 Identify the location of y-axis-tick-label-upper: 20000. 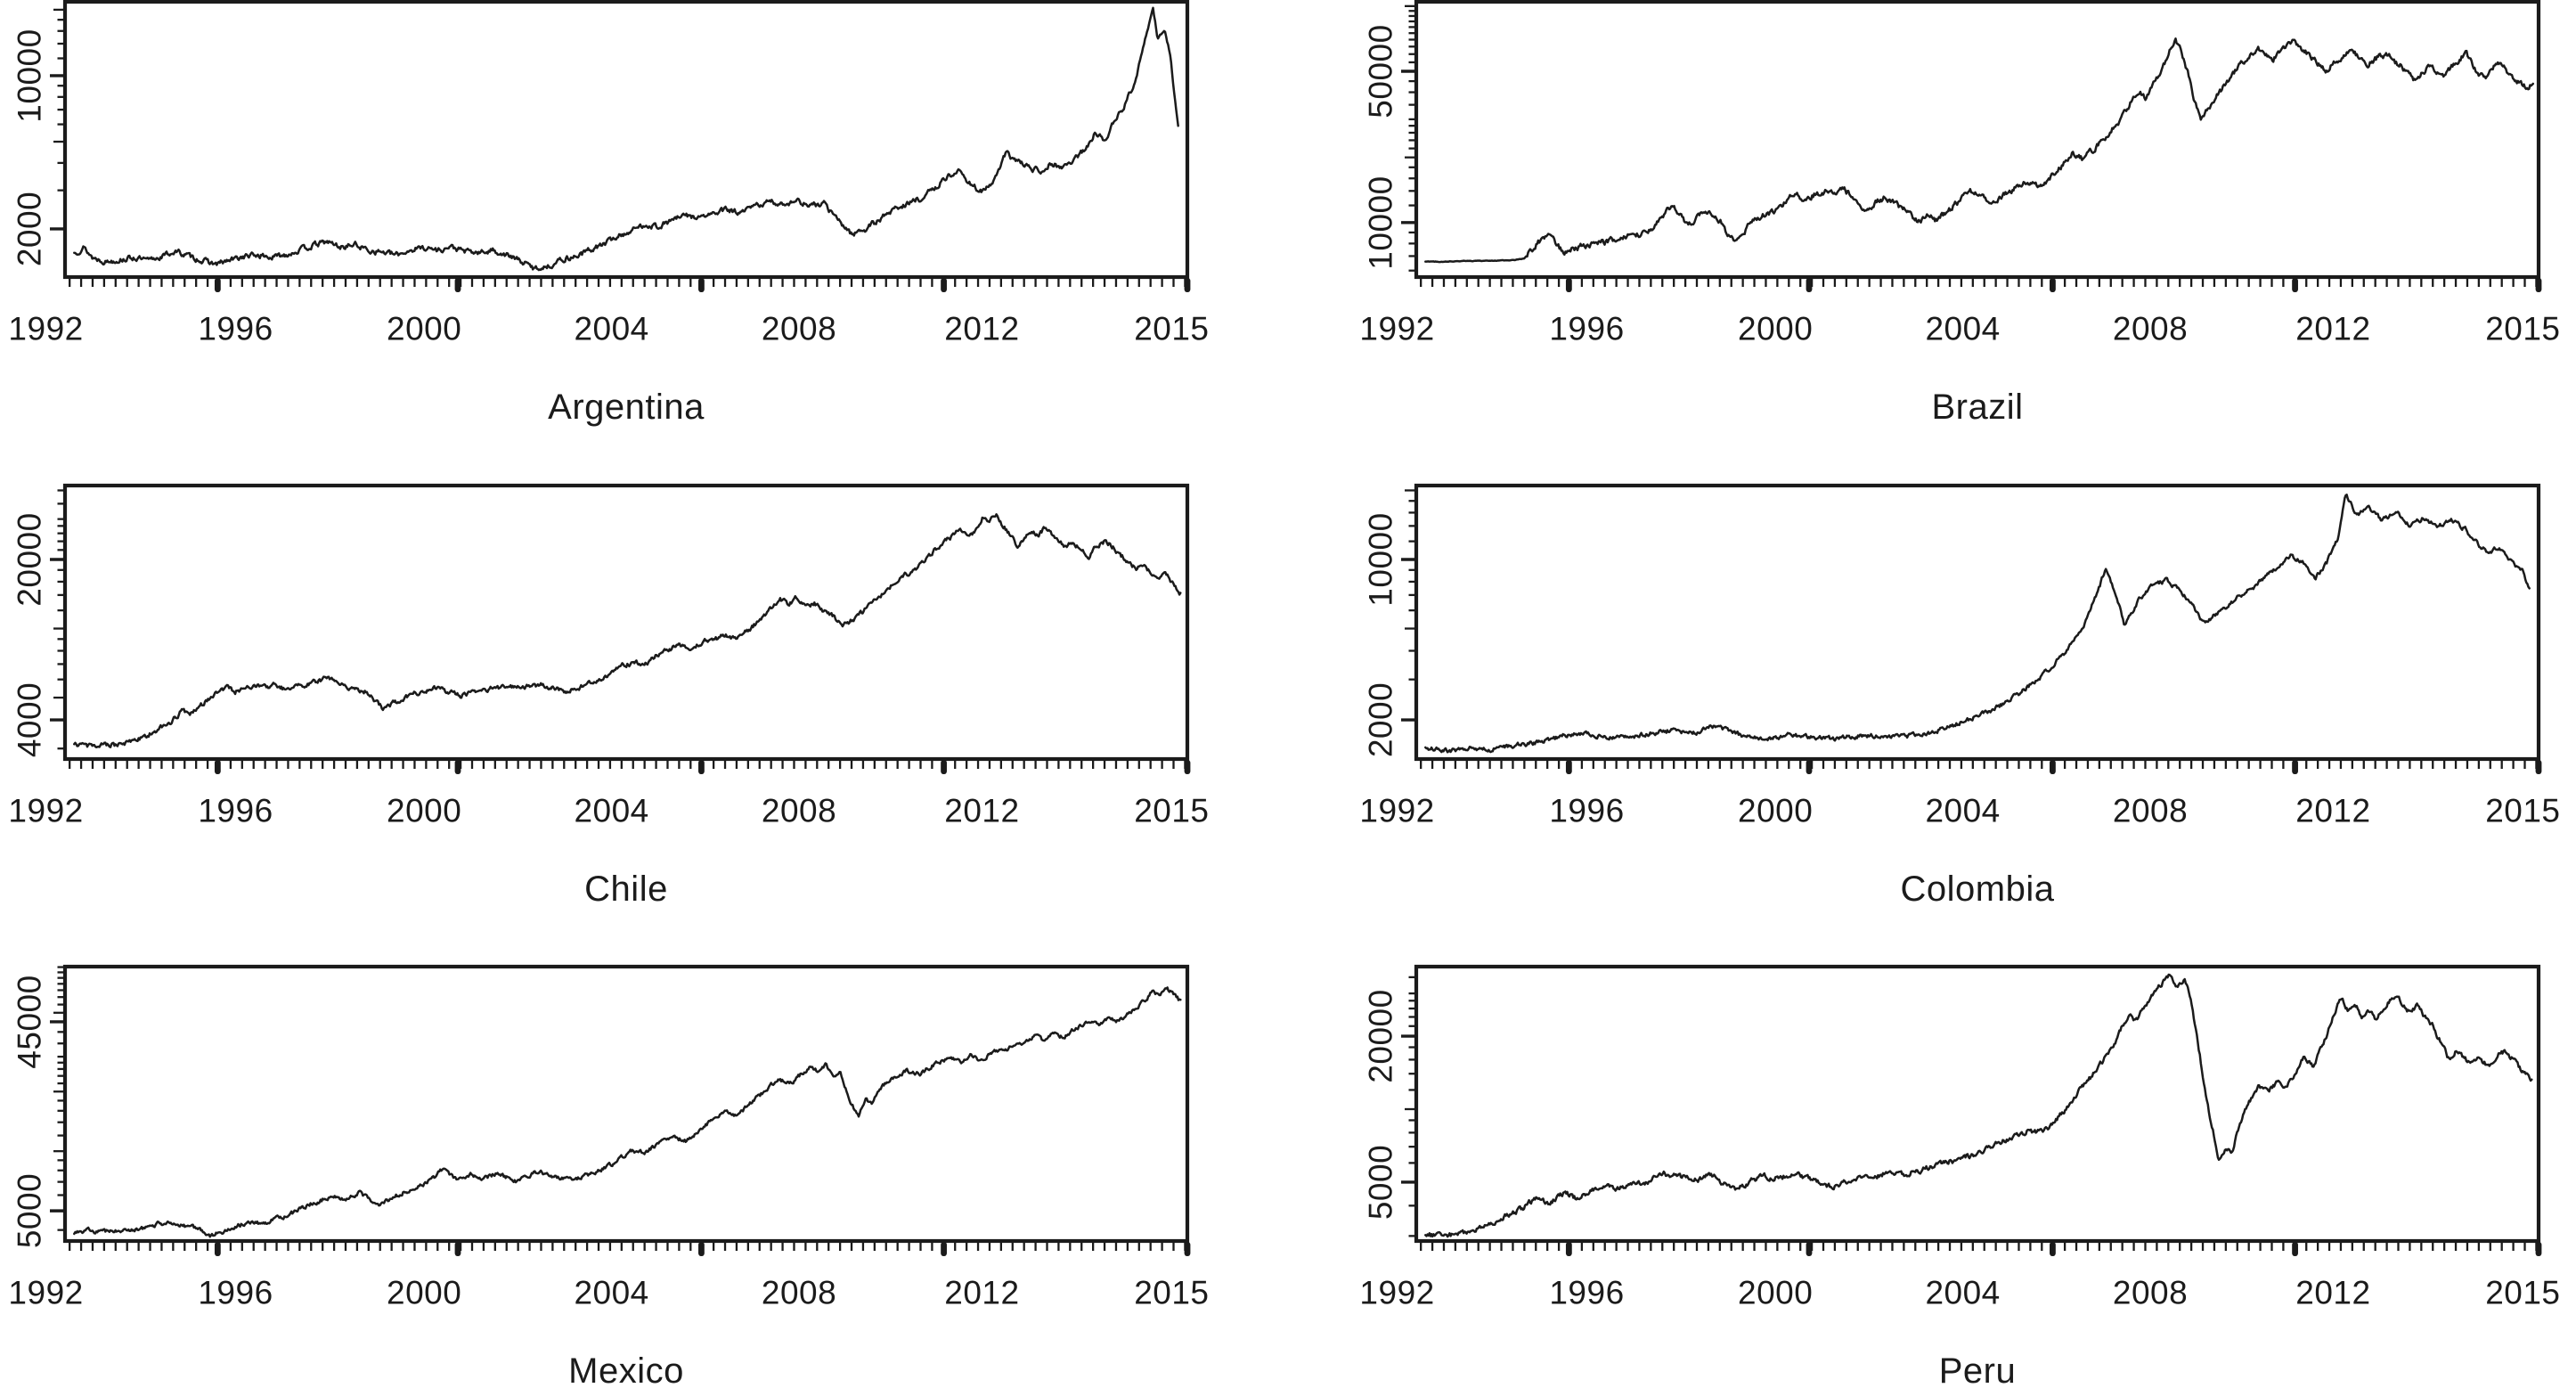
(1381, 1036).